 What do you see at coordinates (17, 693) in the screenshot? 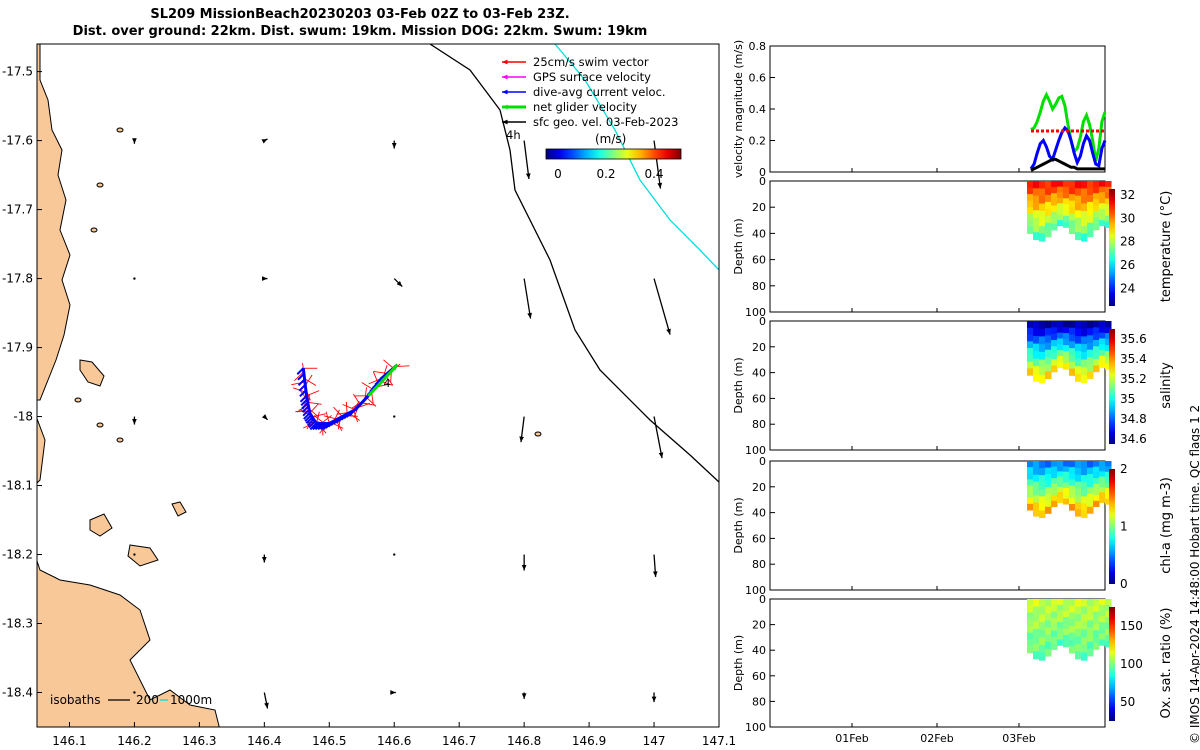
I see `map-y-tick-label: -18.4` at bounding box center [17, 693].